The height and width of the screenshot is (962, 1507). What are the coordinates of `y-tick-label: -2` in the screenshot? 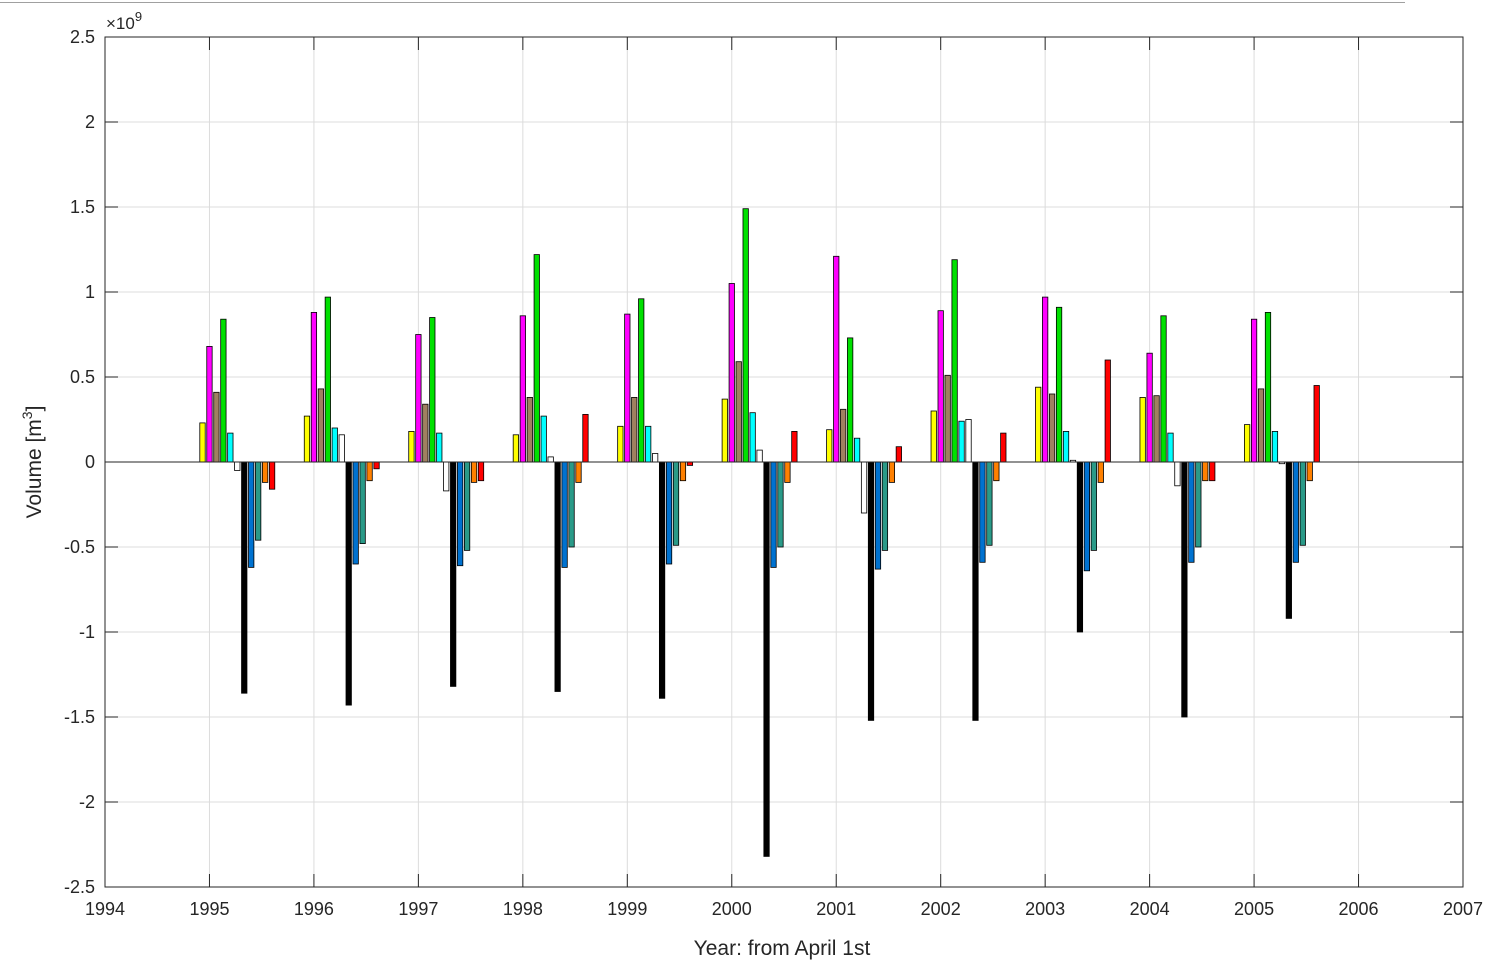 It's located at (87, 802).